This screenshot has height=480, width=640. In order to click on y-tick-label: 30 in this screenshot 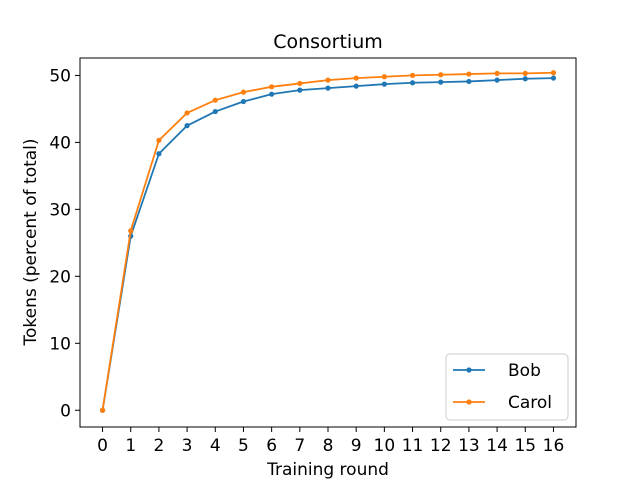, I will do `click(60, 210)`.